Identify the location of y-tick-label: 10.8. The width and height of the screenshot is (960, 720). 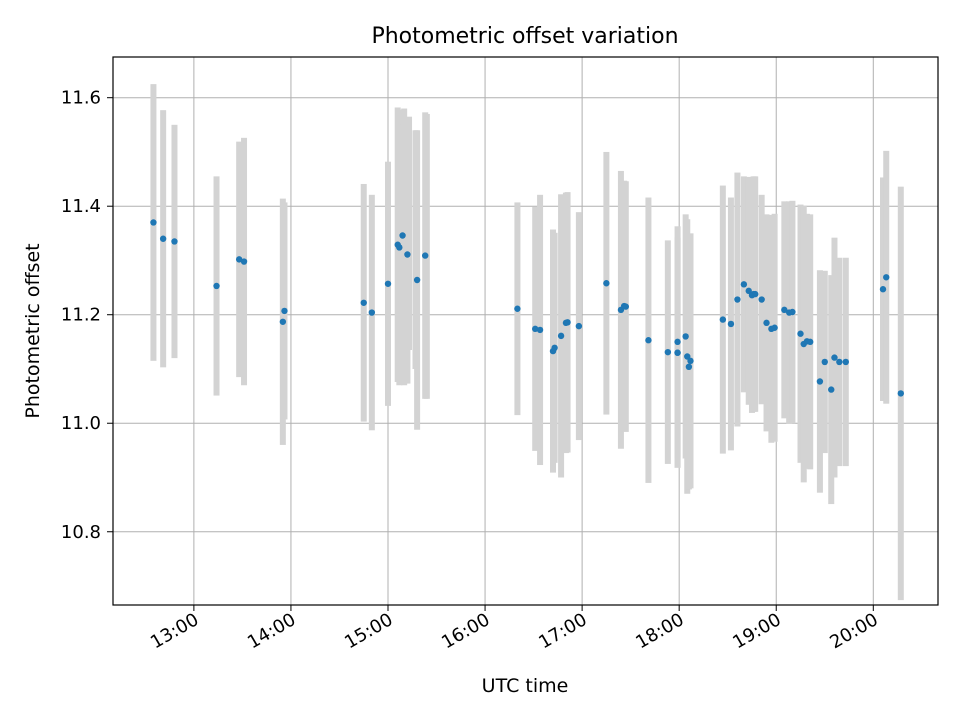
(81, 532).